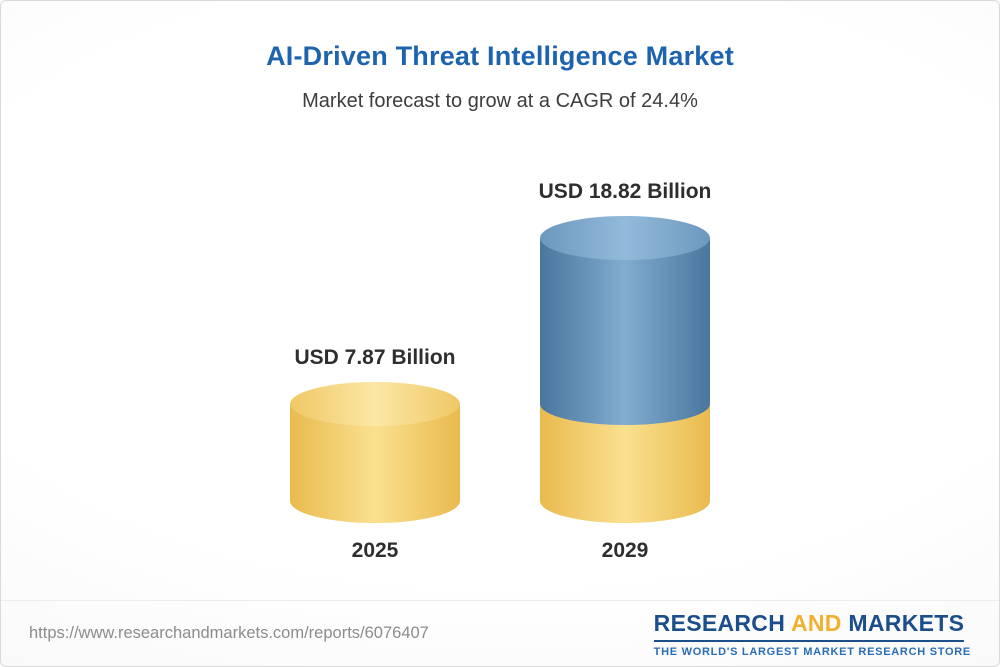  What do you see at coordinates (719, 622) in the screenshot?
I see `logo-word-research: RESEARCH` at bounding box center [719, 622].